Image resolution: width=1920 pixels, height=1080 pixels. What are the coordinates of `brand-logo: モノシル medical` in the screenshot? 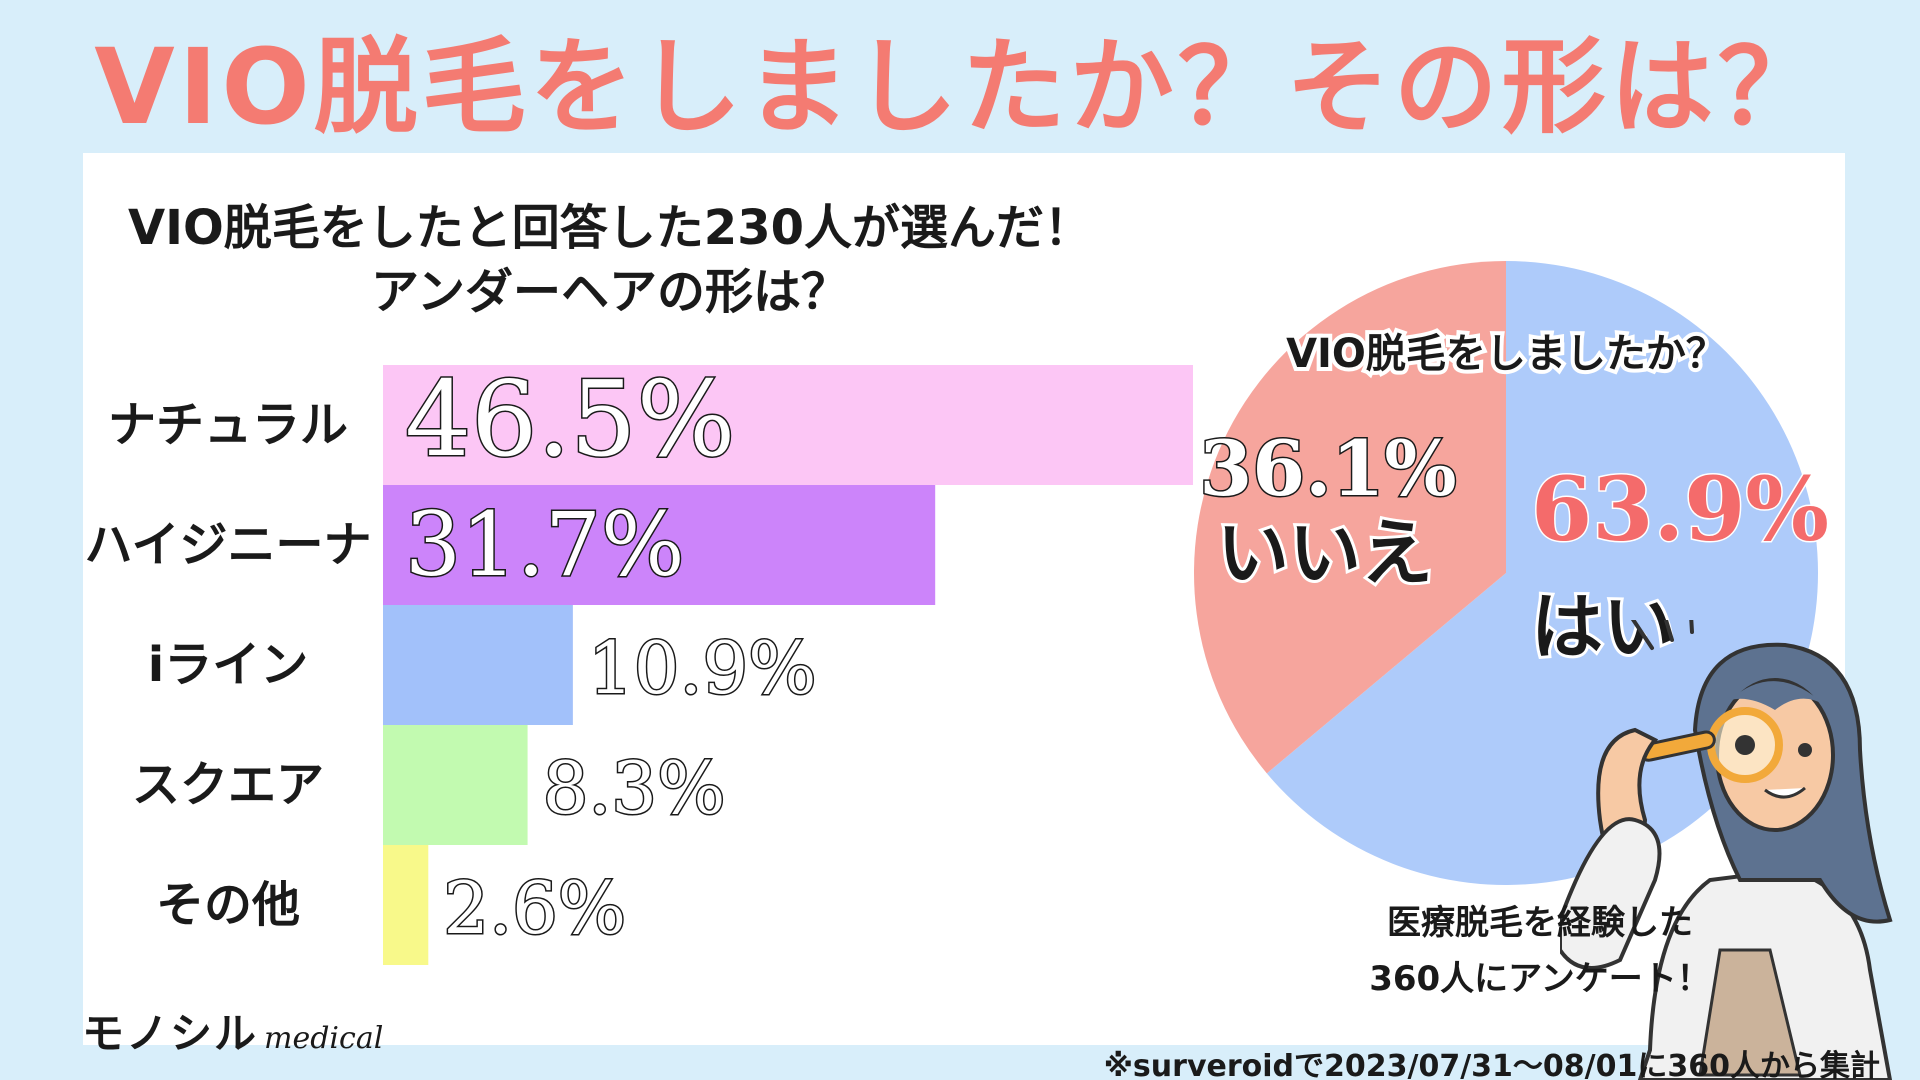 It's located at (232, 1030).